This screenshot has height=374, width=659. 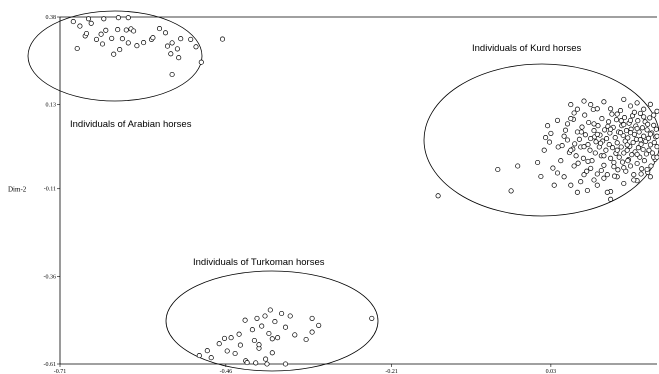 What do you see at coordinates (527, 48) in the screenshot?
I see `kurd-group-label: Individuals of Kurd horses` at bounding box center [527, 48].